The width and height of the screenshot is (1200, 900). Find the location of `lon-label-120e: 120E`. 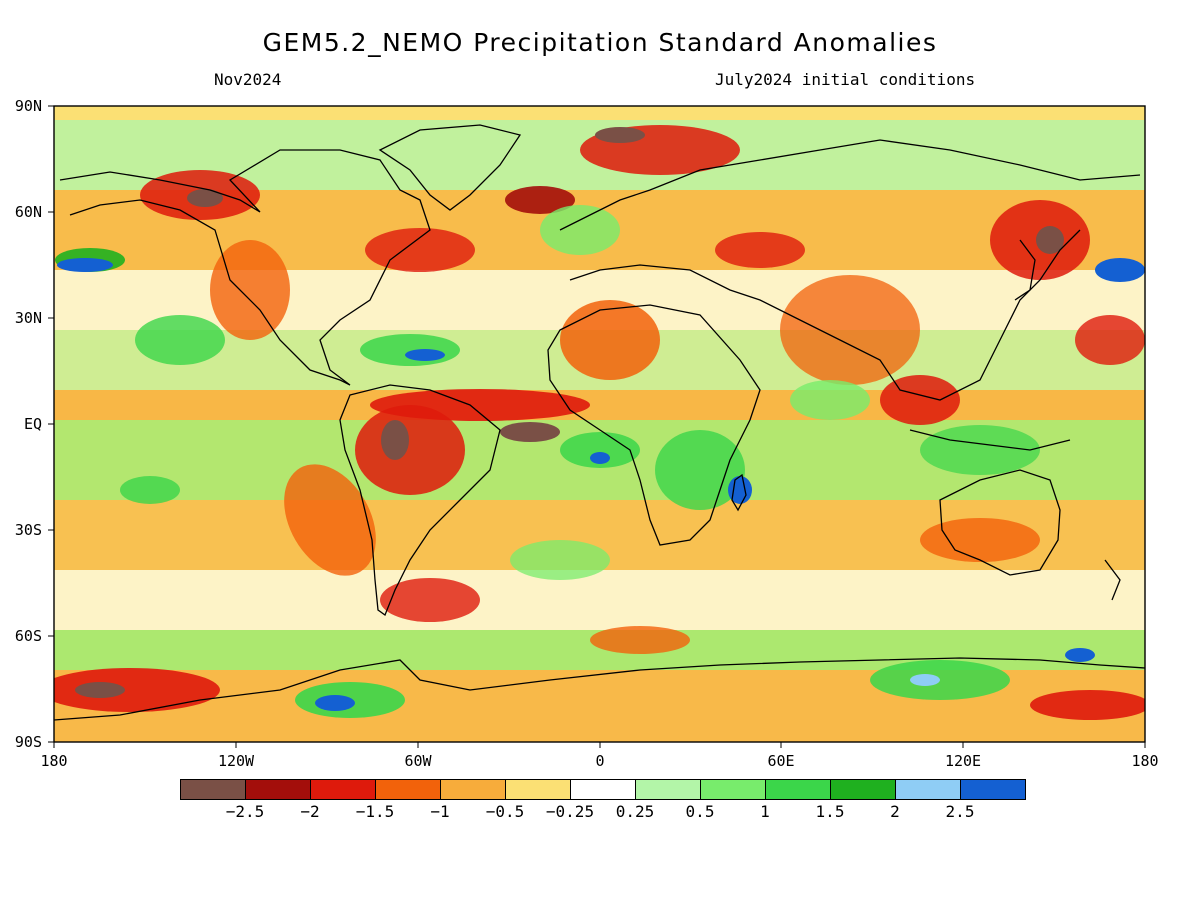

lon-label-120e: 120E is located at coordinates (963, 761).